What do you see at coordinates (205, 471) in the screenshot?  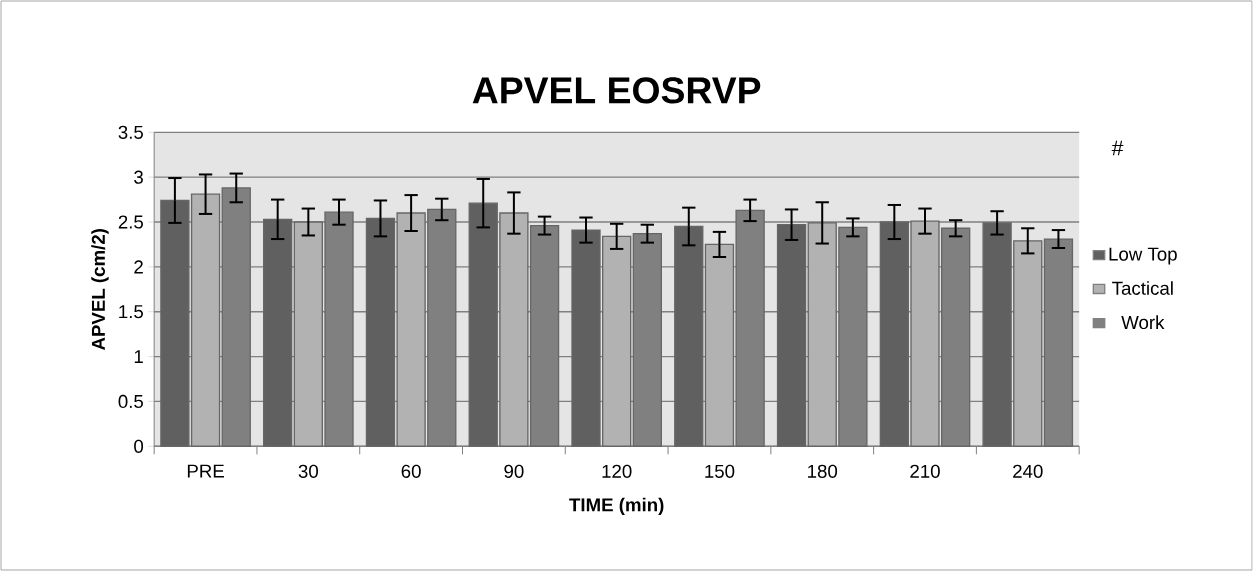 I see `x-tick-label: PRE` at bounding box center [205, 471].